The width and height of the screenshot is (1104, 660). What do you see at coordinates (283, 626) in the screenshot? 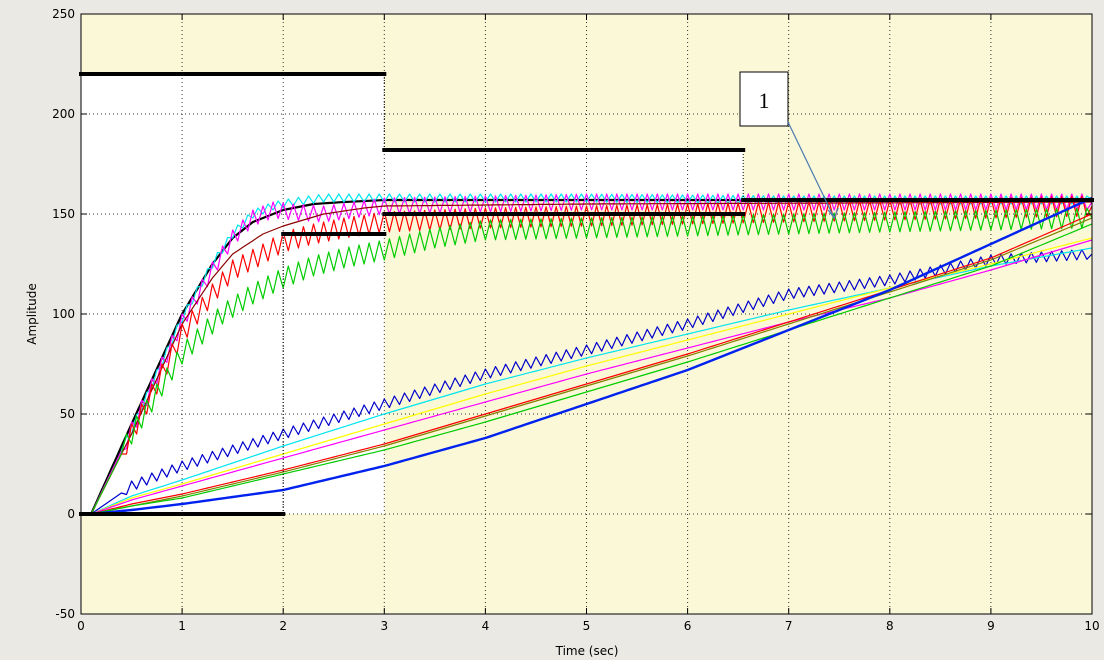
I see `x-tick-label: 2` at bounding box center [283, 626].